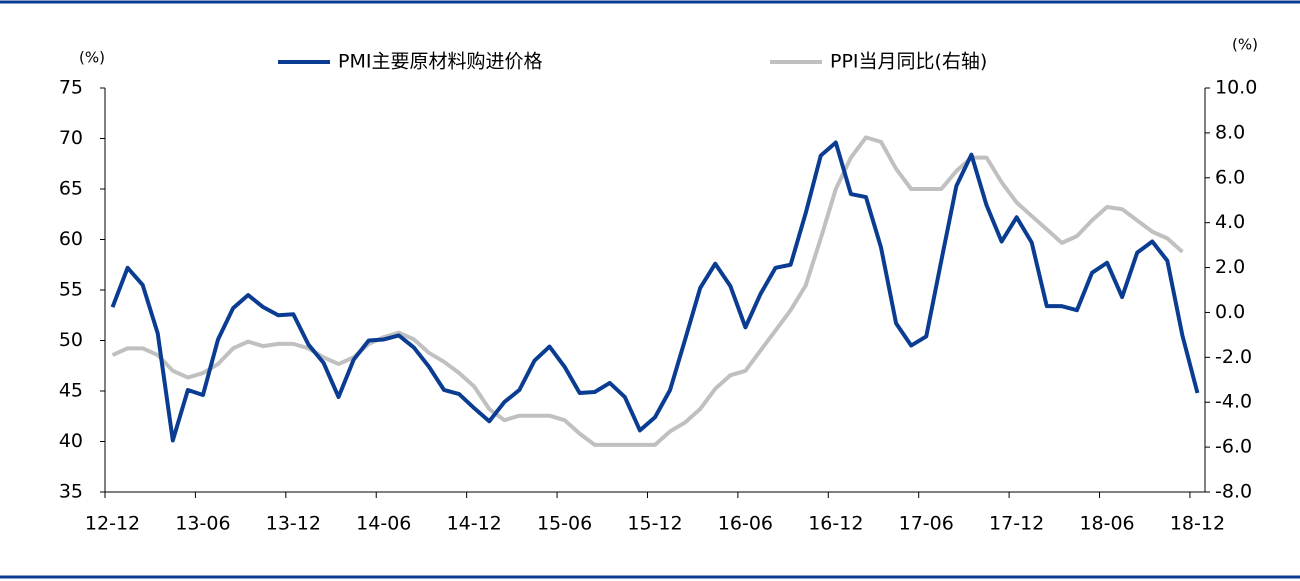  Describe the element at coordinates (926, 524) in the screenshot. I see `x-tick-label: 17-06` at that location.